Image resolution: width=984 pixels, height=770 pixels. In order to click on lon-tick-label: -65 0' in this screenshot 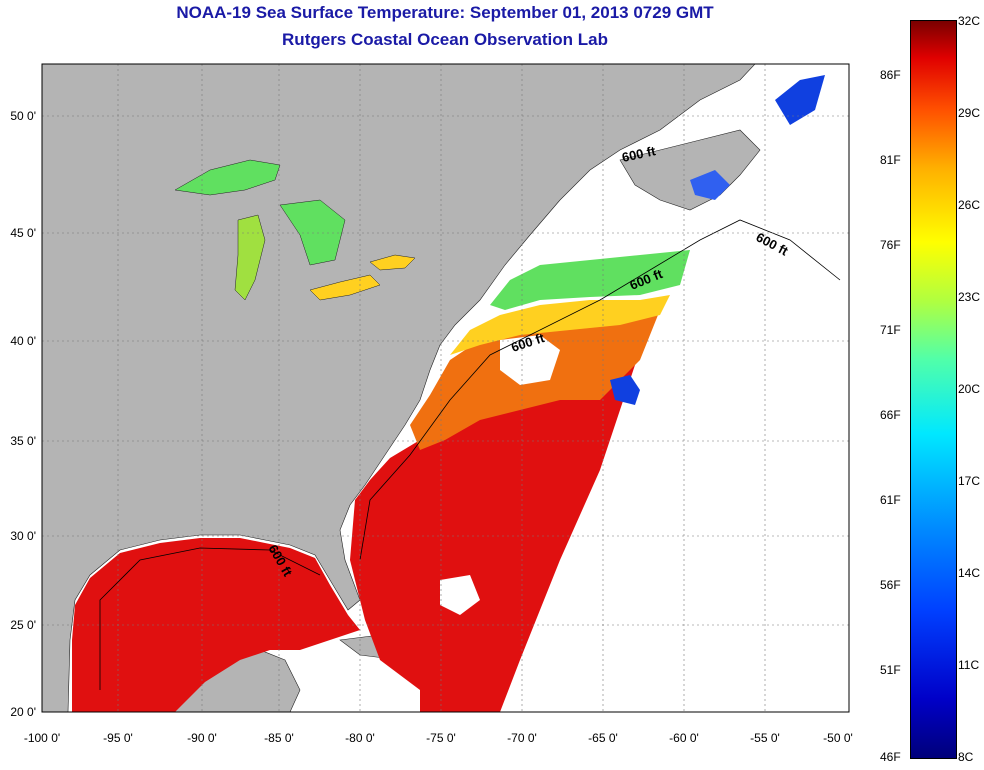, I will do `click(603, 738)`.